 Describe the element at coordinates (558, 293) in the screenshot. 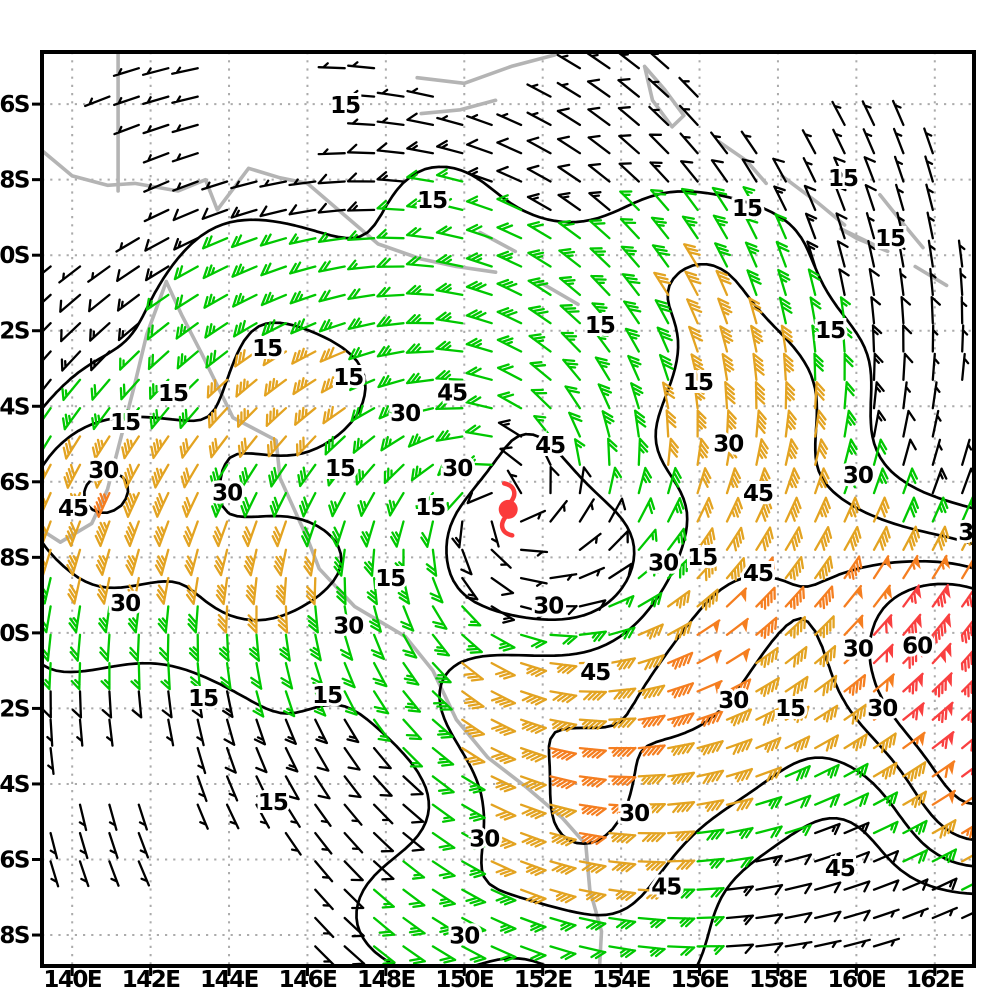

I see `coastline-louisiade-islands` at that location.